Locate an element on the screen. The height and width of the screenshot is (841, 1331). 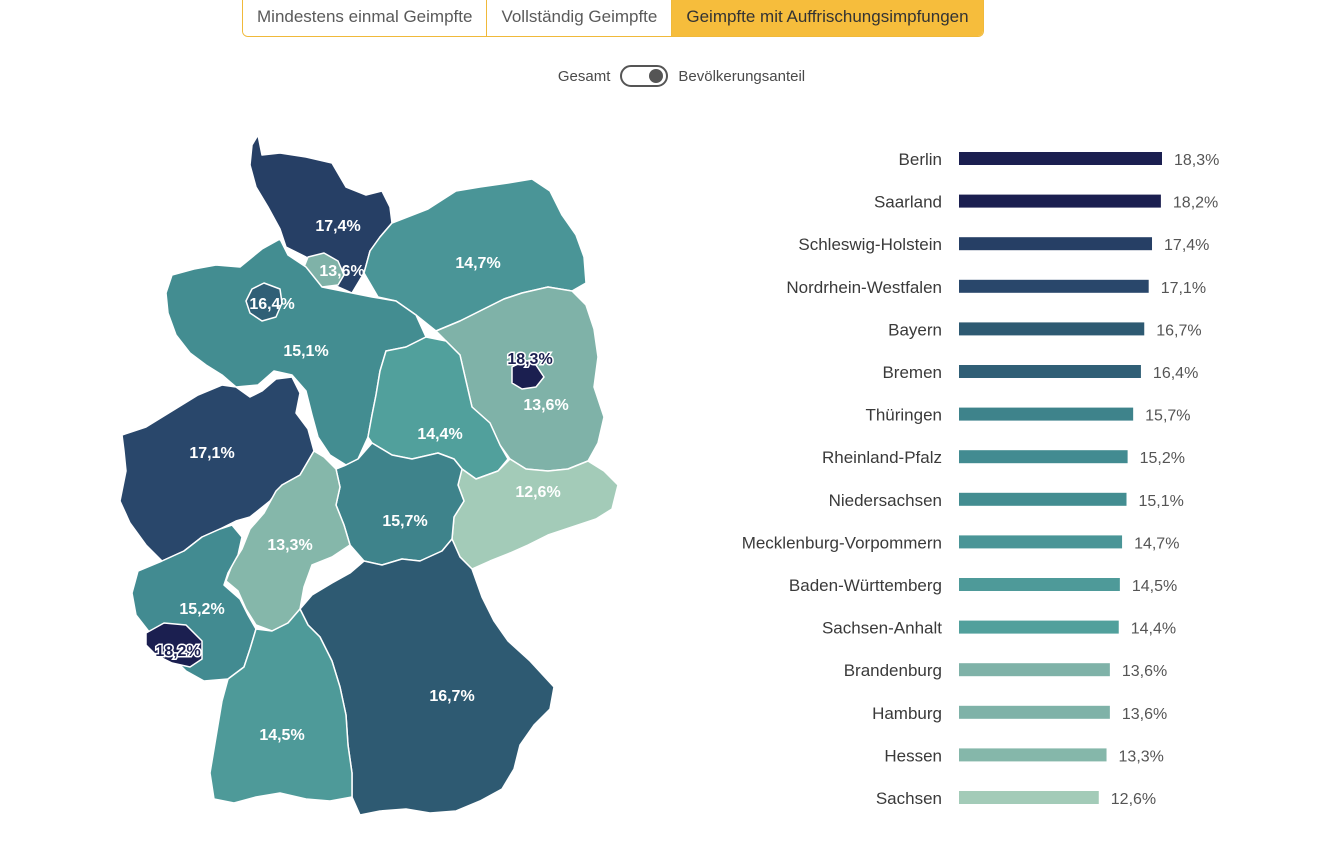
bar-value-sachsen-anhalt: 14,4% is located at coordinates (1153, 629).